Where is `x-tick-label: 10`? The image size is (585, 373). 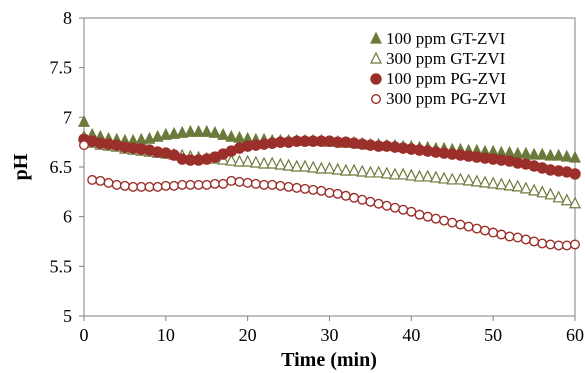
x-tick-label: 10 is located at coordinates (166, 335).